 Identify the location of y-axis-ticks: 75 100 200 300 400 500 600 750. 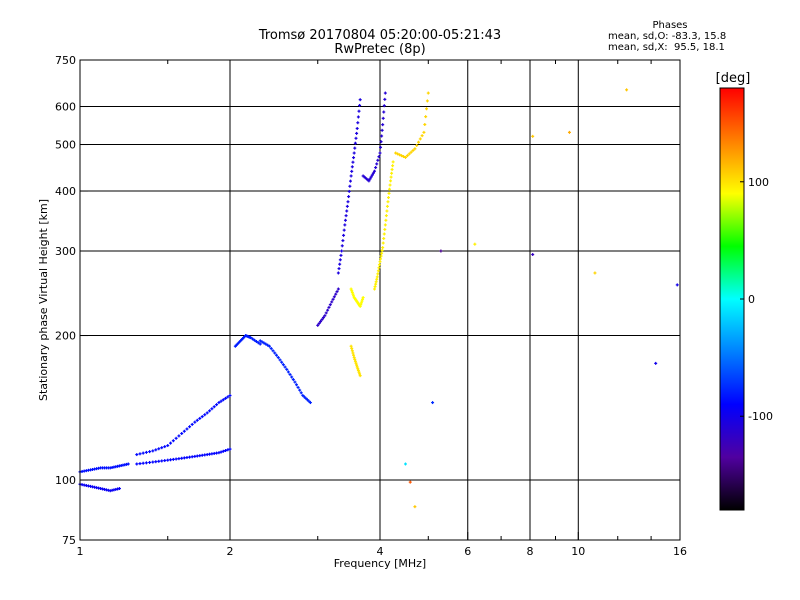
(71, 300).